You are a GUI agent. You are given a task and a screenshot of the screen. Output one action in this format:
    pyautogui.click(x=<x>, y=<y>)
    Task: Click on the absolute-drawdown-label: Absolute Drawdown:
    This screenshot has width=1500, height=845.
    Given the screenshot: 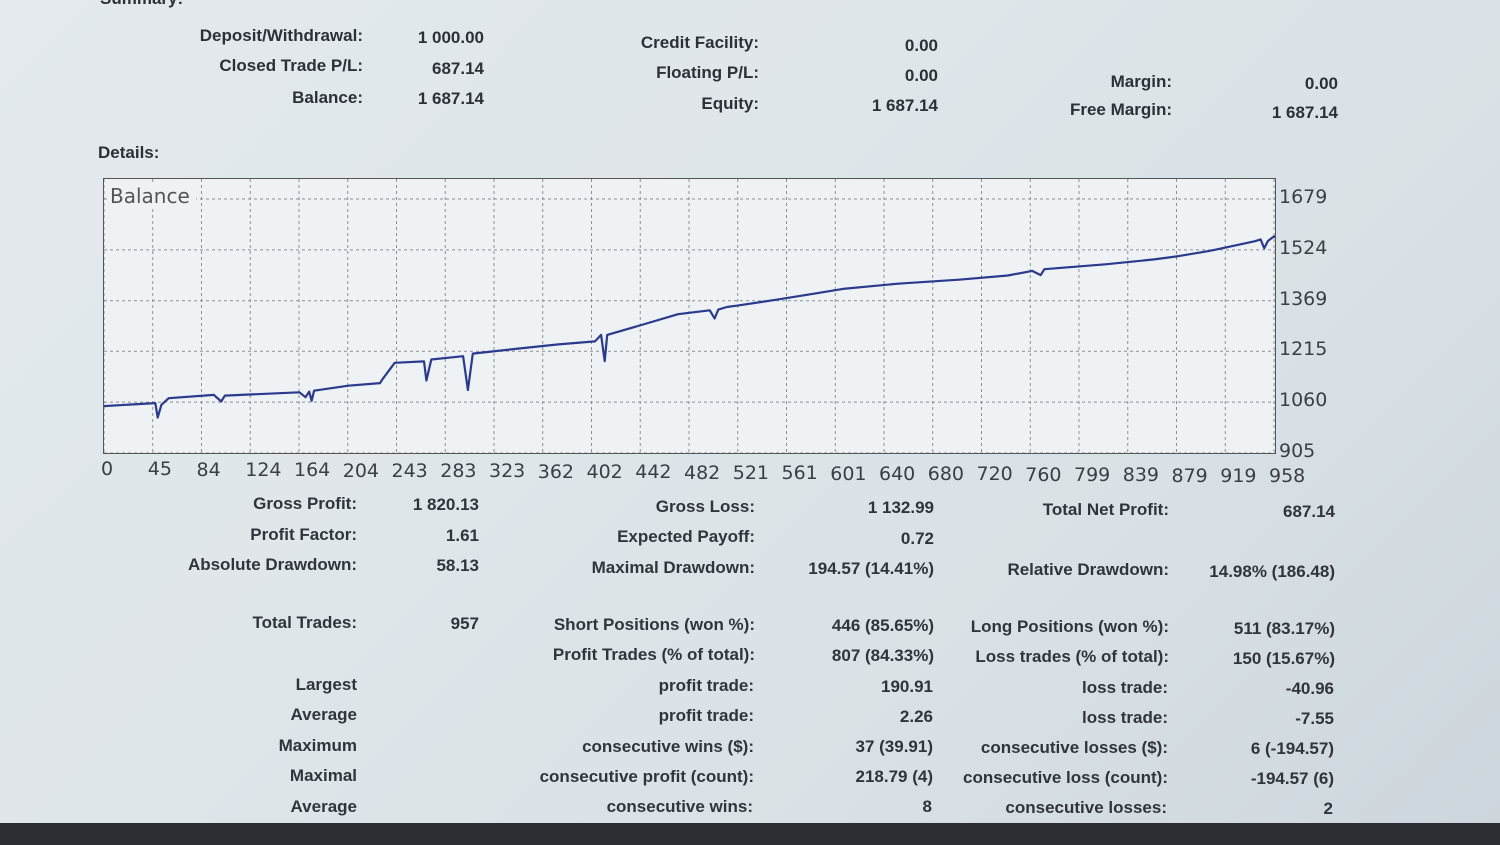 What is the action you would take?
    pyautogui.click(x=272, y=564)
    